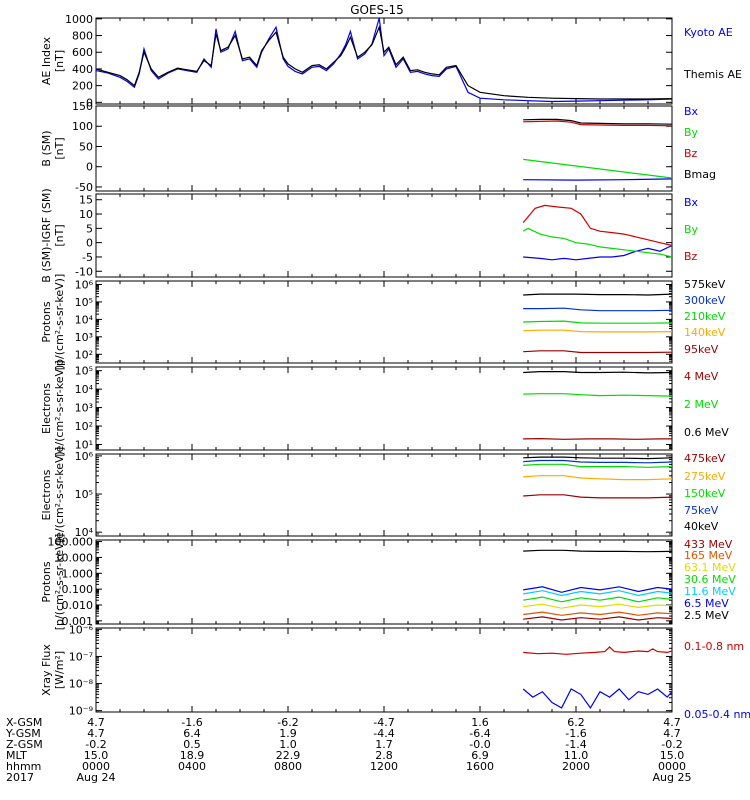 Image resolution: width=750 pixels, height=800 pixels. Describe the element at coordinates (576, 755) in the screenshot. I see `ephemeris-value: 11.0` at that location.